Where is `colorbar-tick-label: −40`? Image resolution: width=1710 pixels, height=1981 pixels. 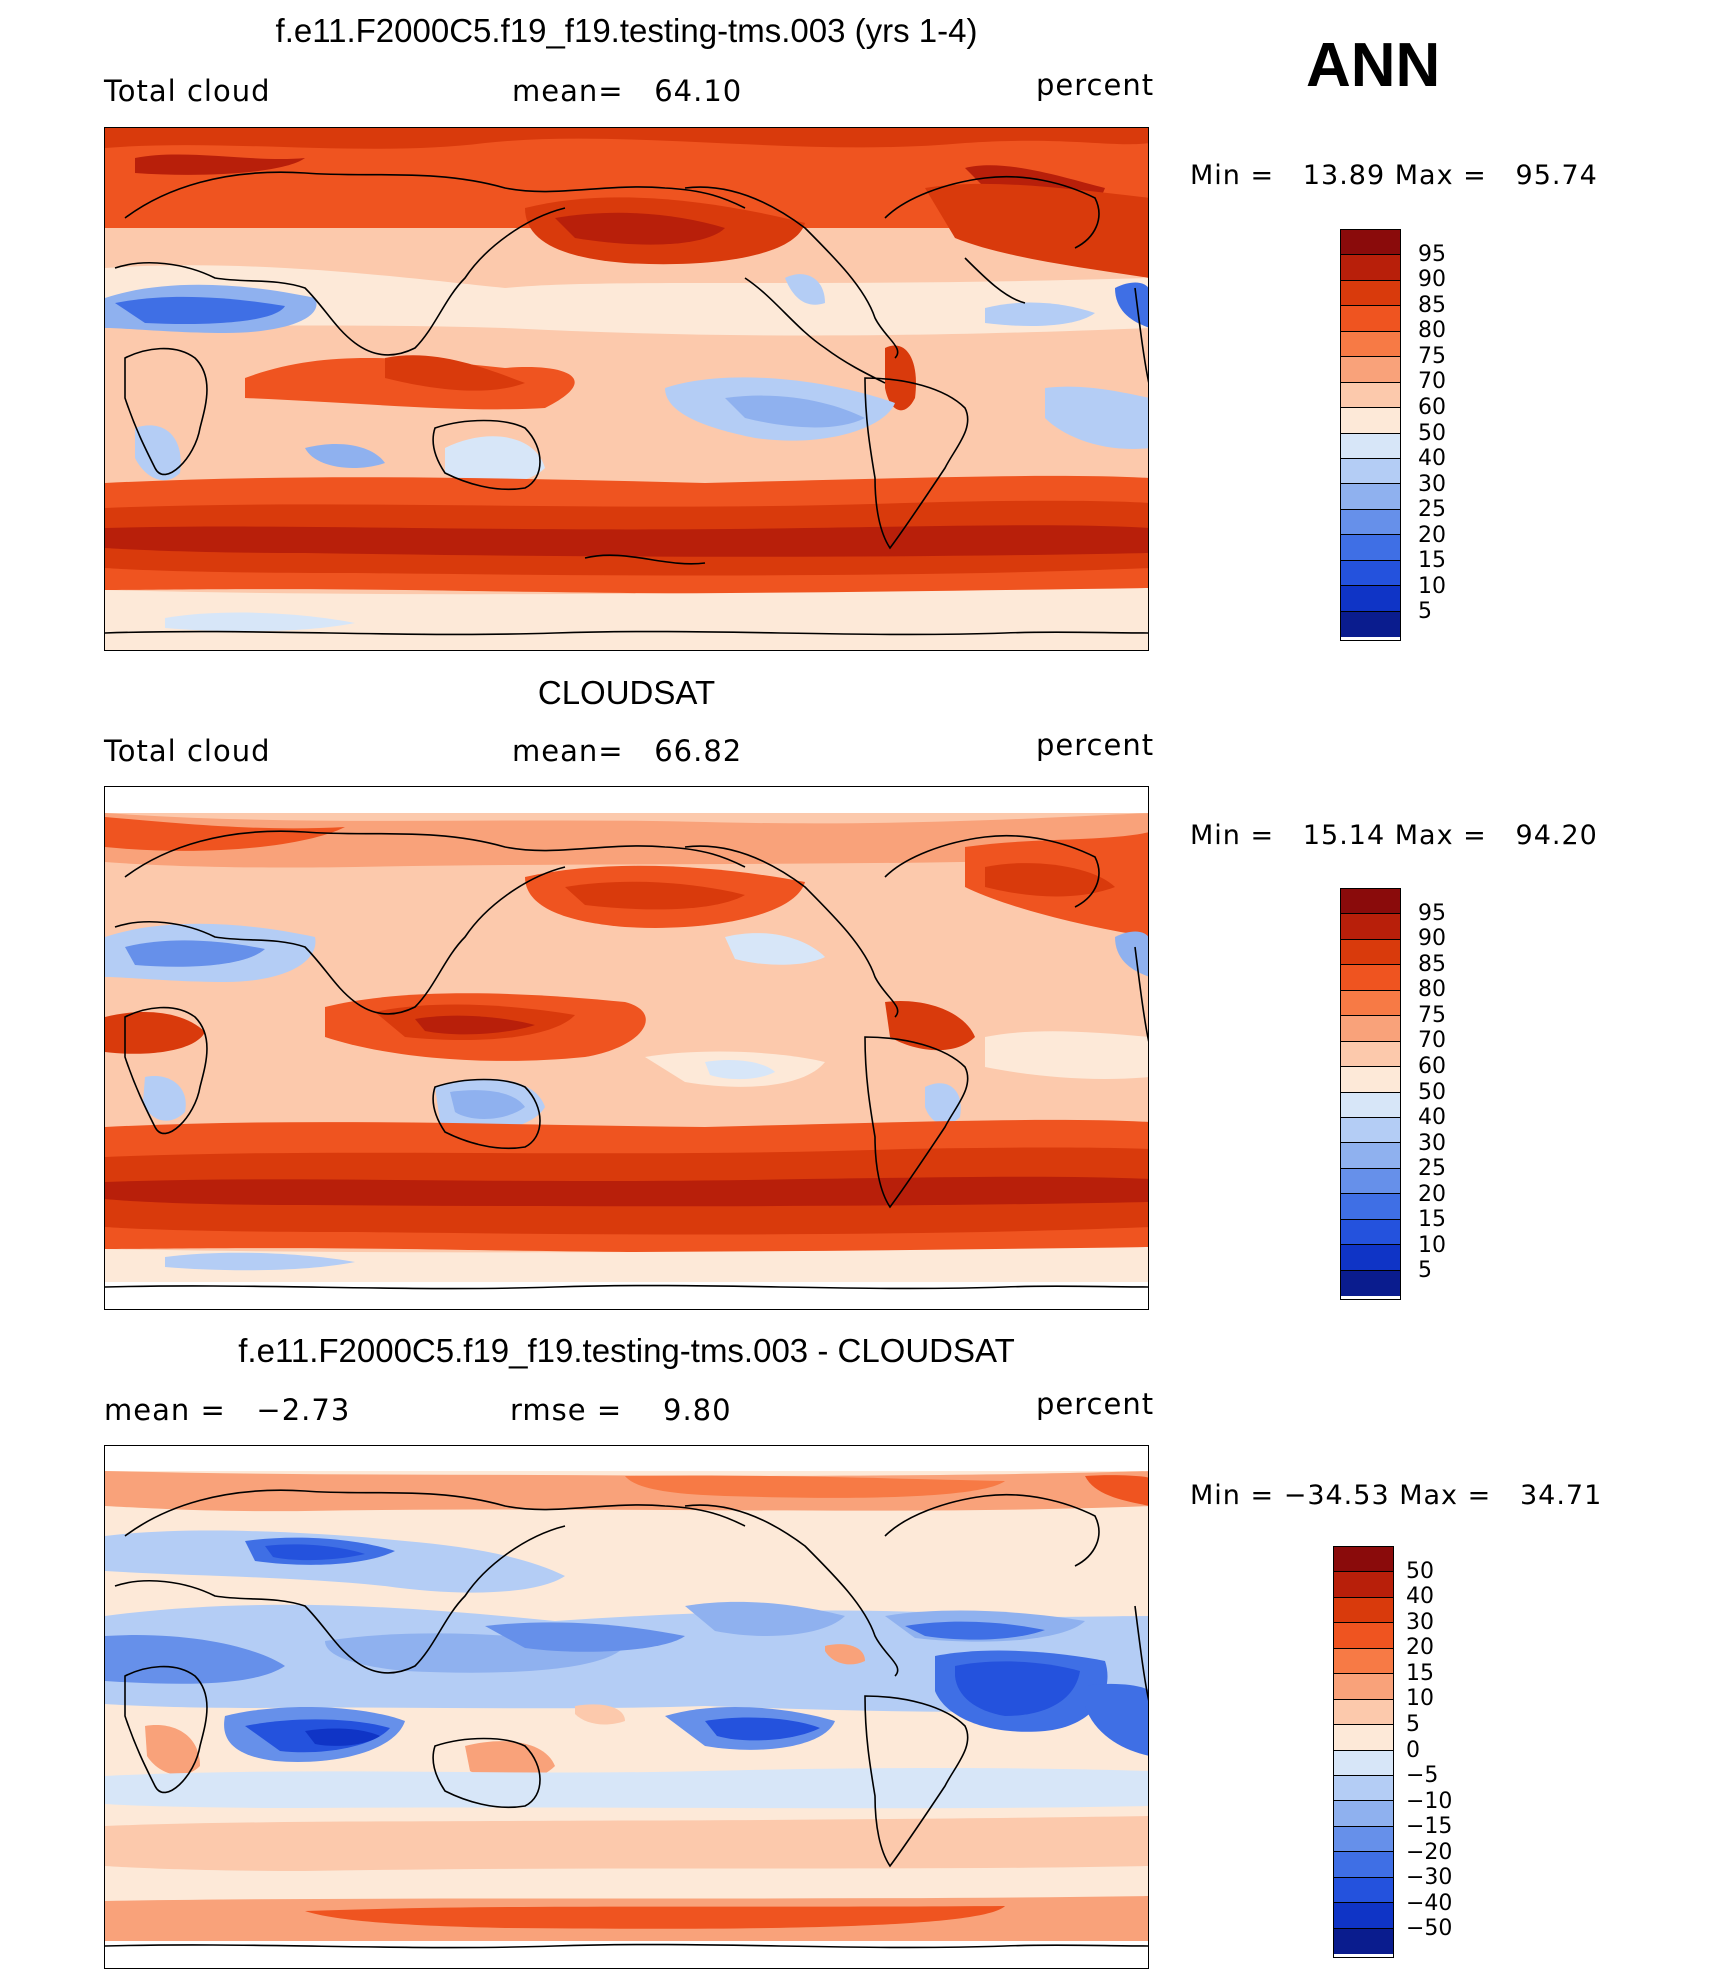
colorbar-tick-label: −40 is located at coordinates (1429, 1903).